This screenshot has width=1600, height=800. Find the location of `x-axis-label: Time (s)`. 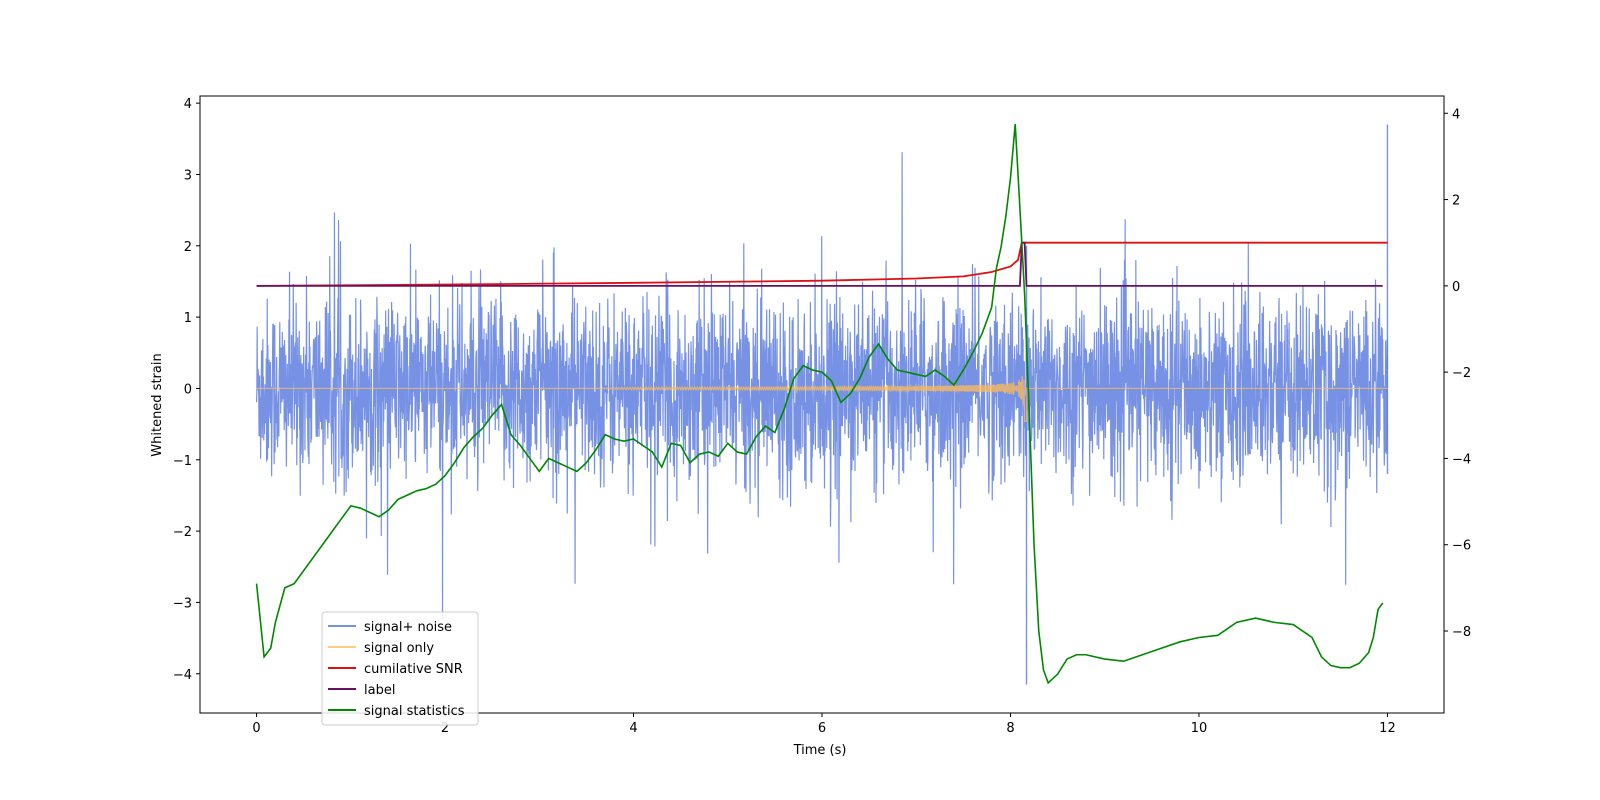

x-axis-label: Time (s) is located at coordinates (820, 750).